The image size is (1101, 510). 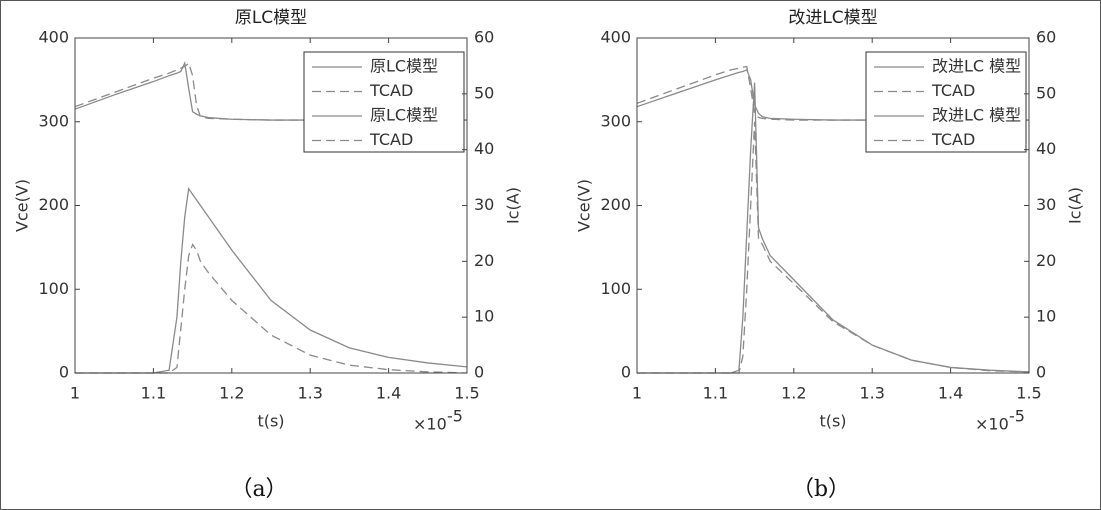 I want to click on caption: （b）, so click(x=821, y=489).